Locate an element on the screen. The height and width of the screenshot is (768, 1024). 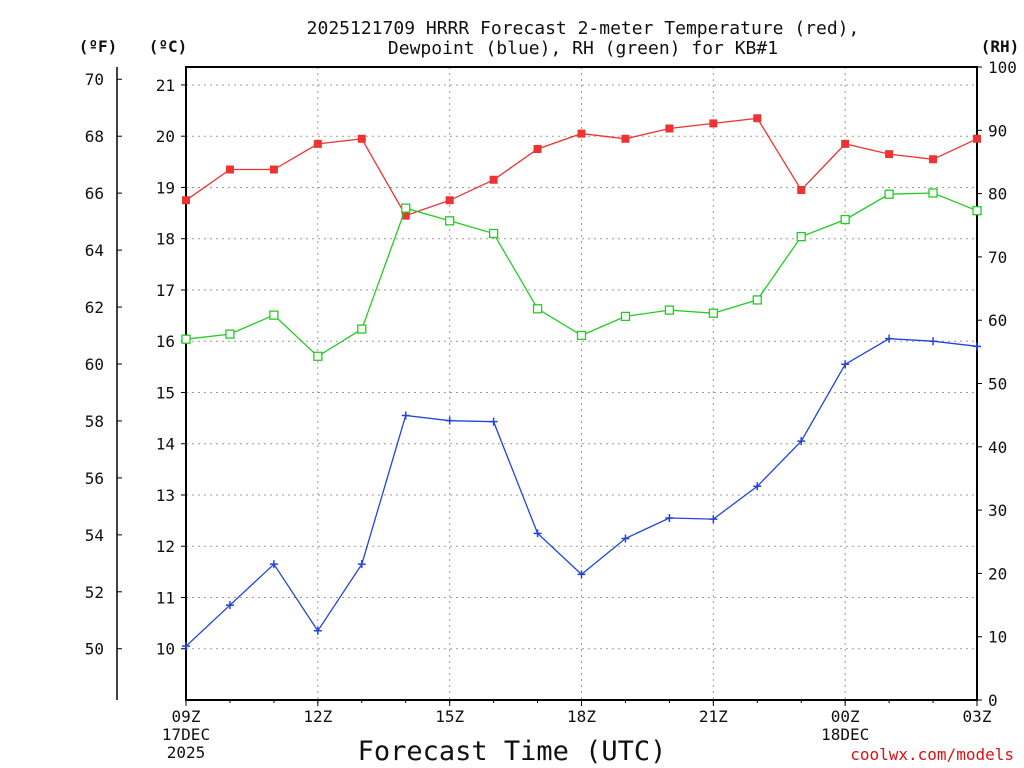
celsius-tick-label: 18 is located at coordinates (165, 239).